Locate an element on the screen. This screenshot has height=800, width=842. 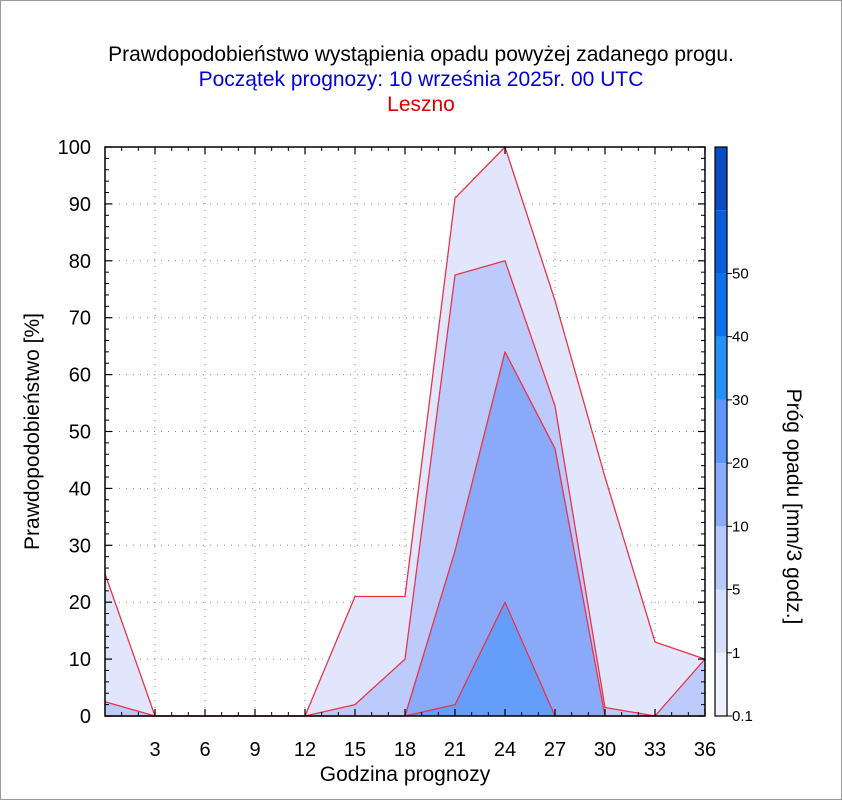
x-tick-label: 6 is located at coordinates (204, 750).